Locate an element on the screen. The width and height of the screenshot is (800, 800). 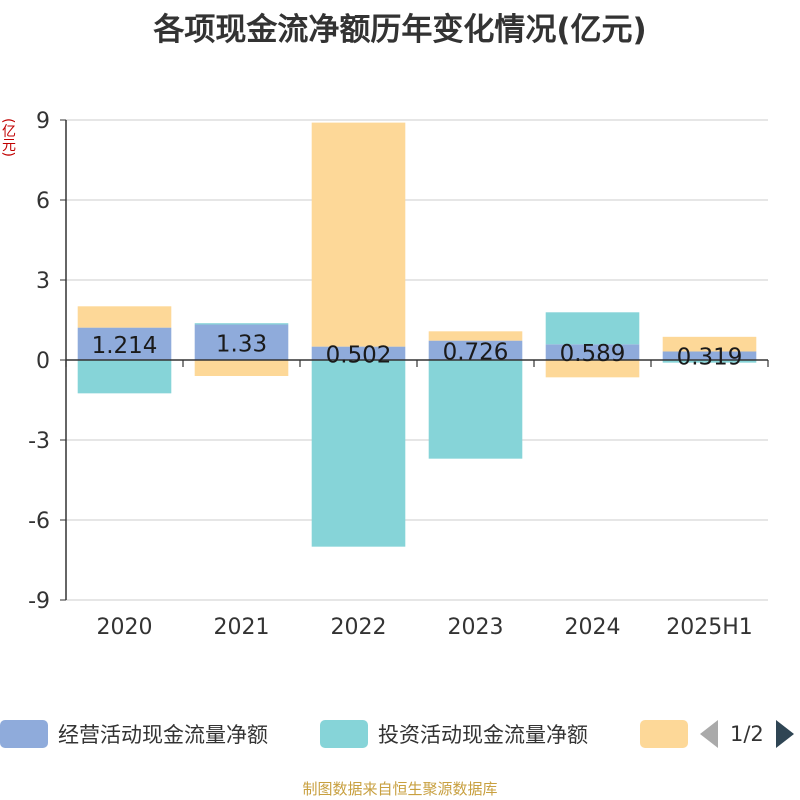
legend-page-indicator: 1/2 is located at coordinates (747, 734).